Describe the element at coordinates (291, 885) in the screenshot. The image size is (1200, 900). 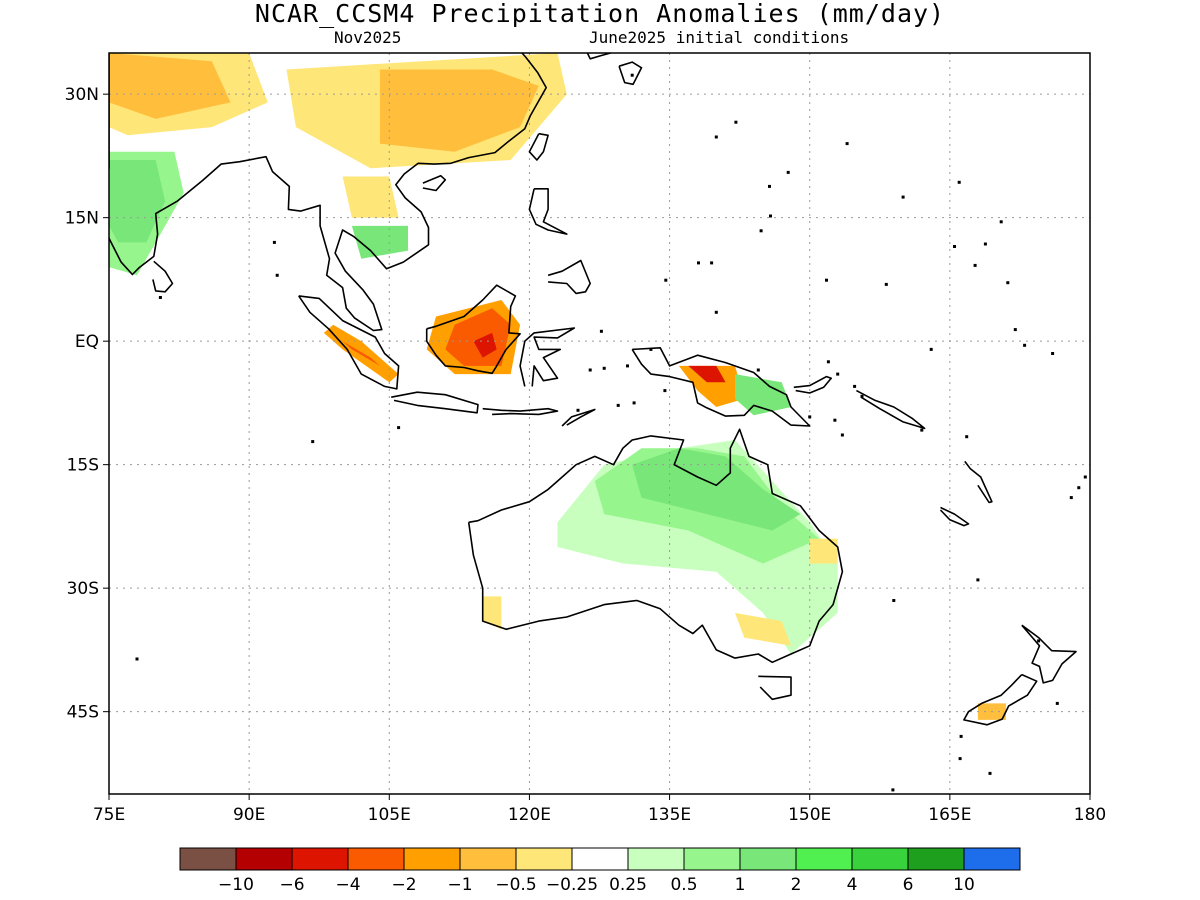
I see `colorbar-label: −6` at that location.